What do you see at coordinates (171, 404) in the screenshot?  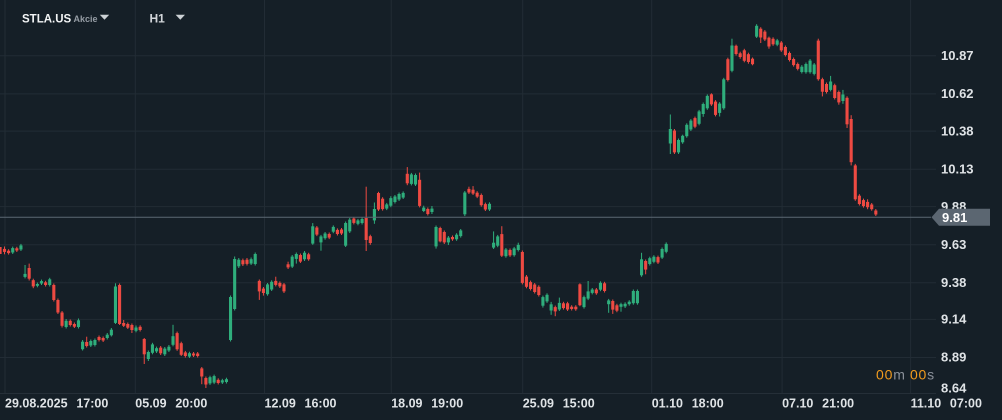 I see `svg-text: 05.09 20:00` at bounding box center [171, 404].